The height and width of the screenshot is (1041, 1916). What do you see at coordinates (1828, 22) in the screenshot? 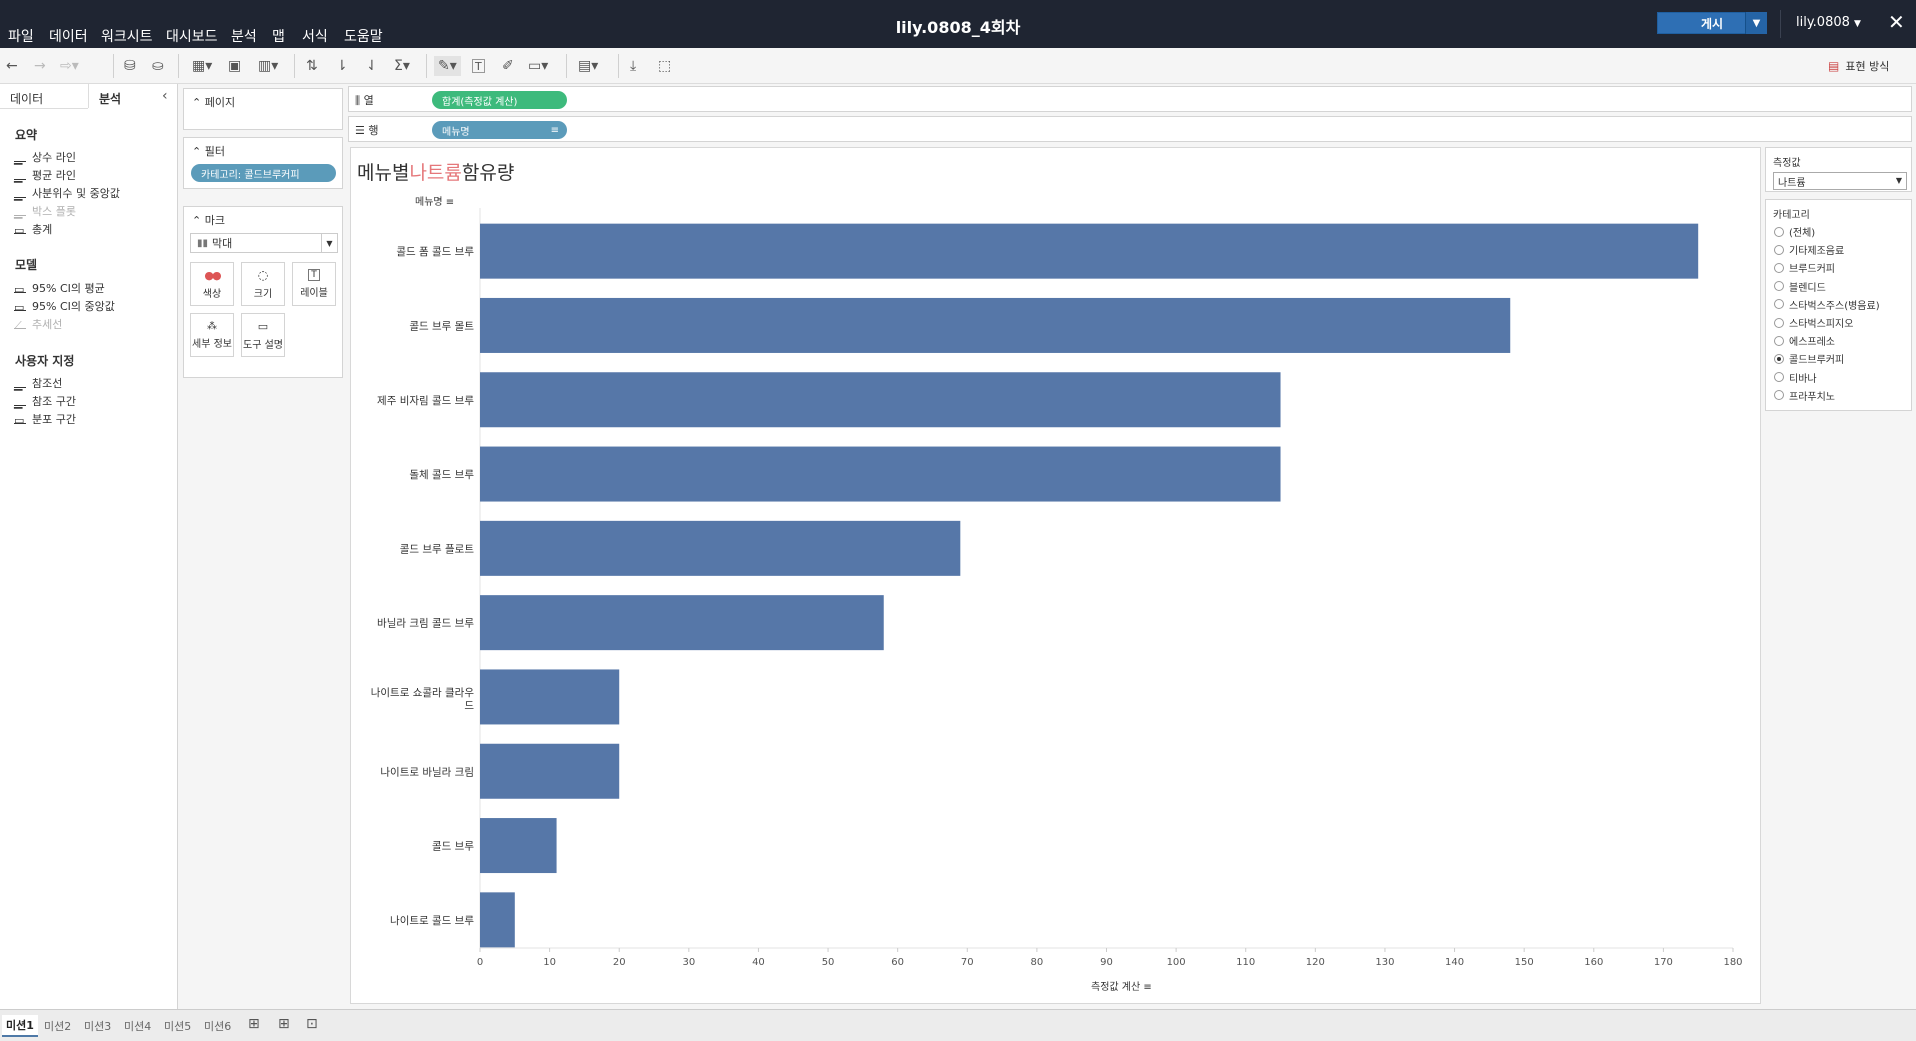
I see `user-menu: lily.0808 ▼` at bounding box center [1828, 22].